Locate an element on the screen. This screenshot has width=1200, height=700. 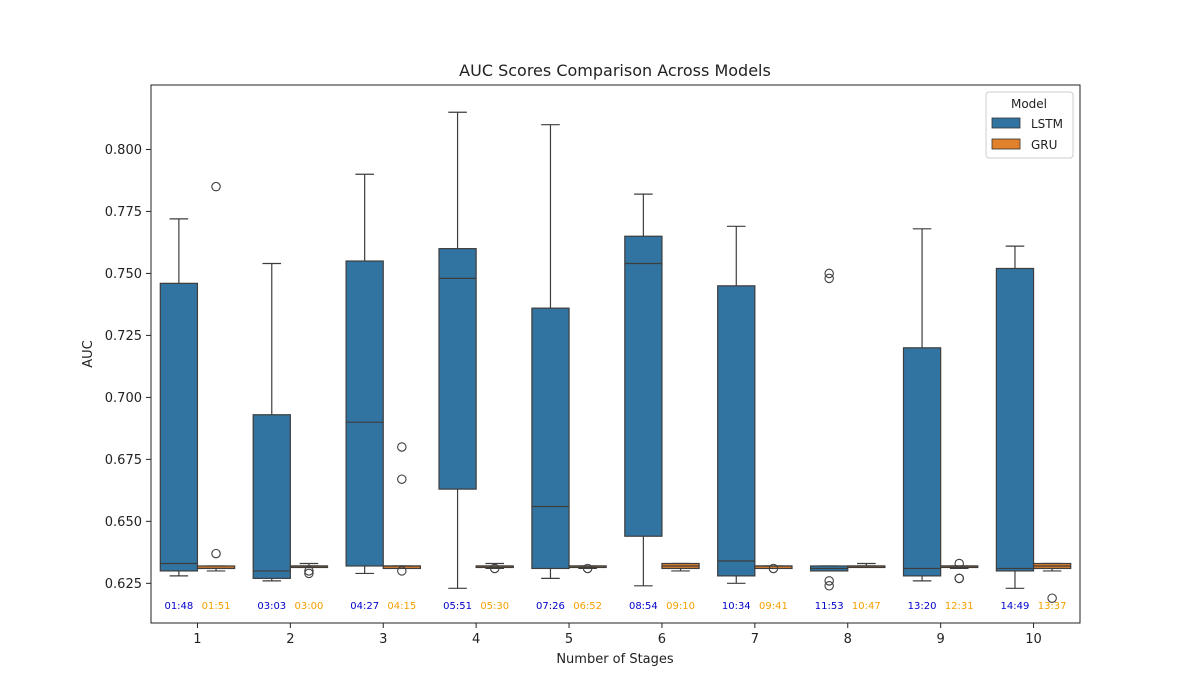
box-gru-stage-3: 04:15 is located at coordinates (402, 527).